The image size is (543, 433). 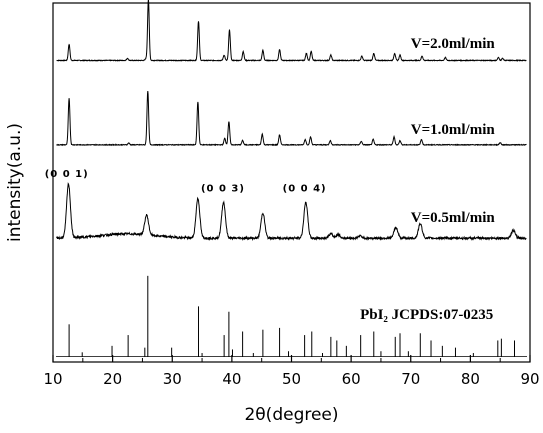 What do you see at coordinates (172, 379) in the screenshot?
I see `x-tick-label: 30` at bounding box center [172, 379].